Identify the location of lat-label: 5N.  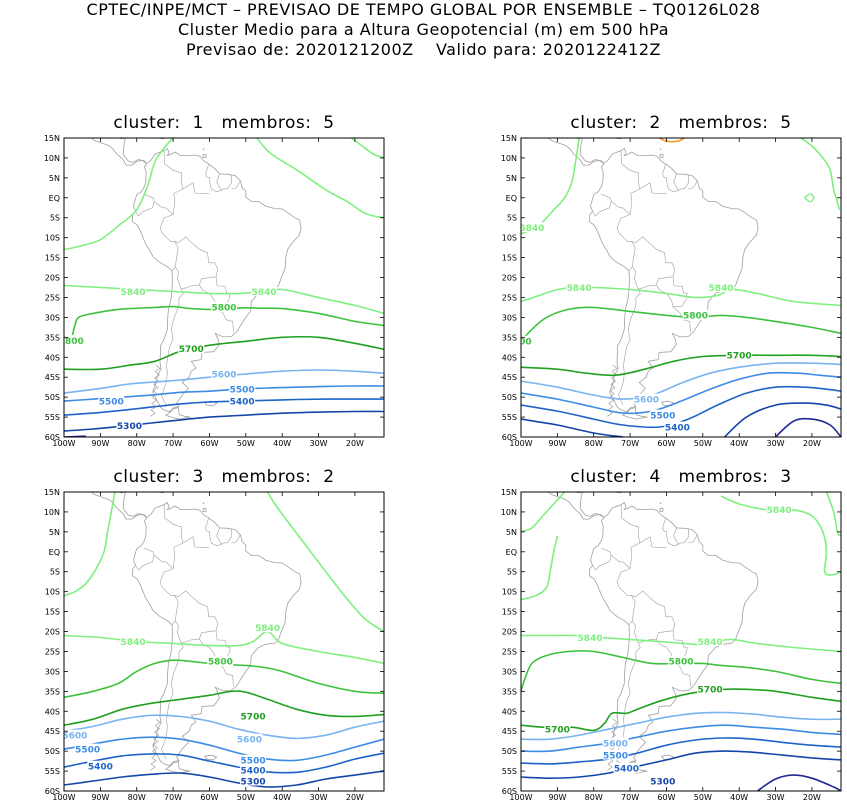
(54, 178).